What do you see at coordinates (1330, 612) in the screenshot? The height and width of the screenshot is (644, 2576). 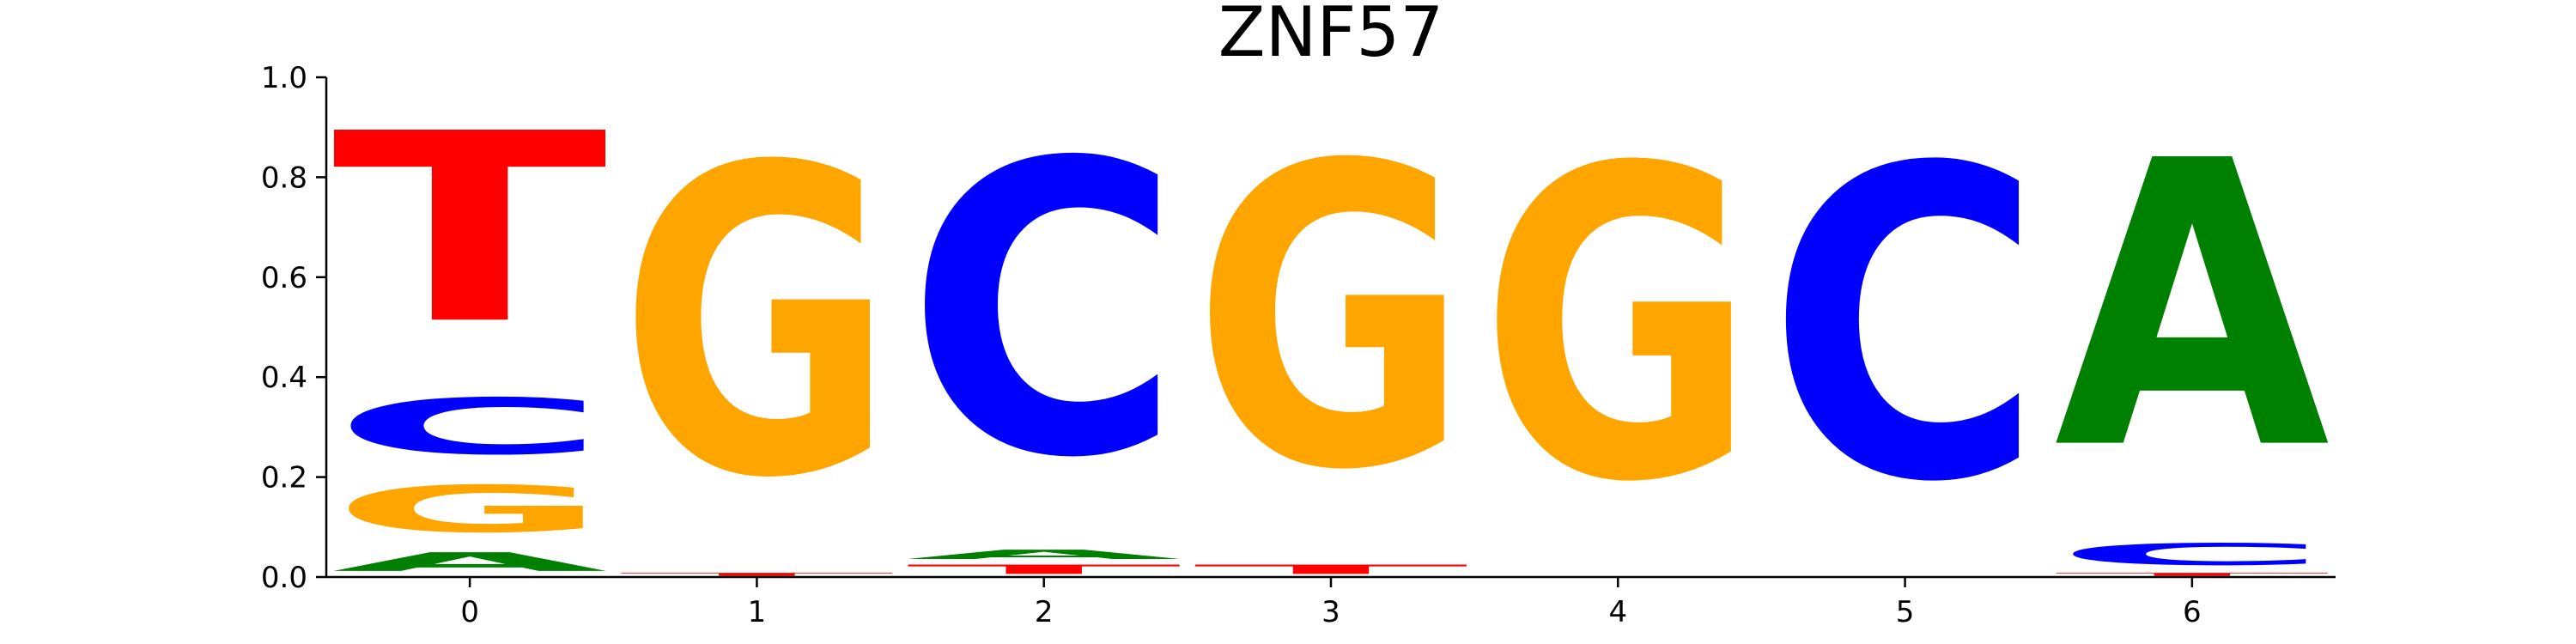 I see `x-tick-label: 3` at bounding box center [1330, 612].